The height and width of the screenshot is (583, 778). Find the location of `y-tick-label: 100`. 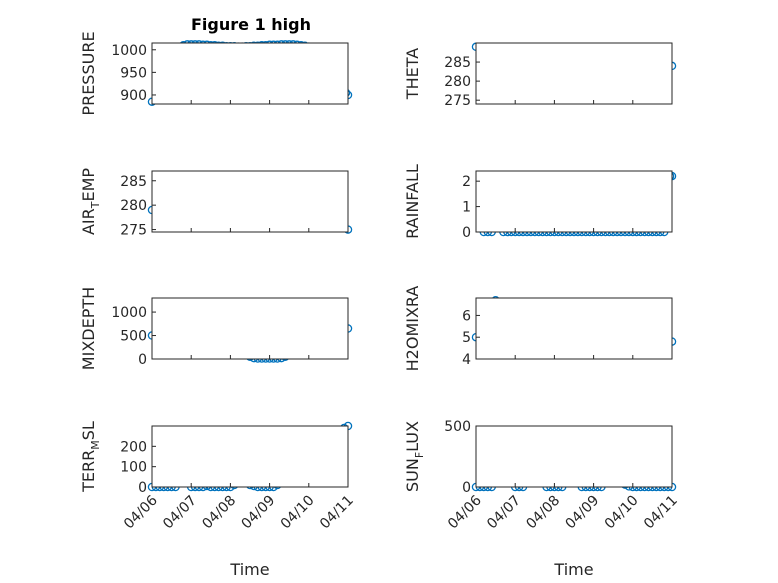

y-tick-label: 100 is located at coordinates (133, 468).